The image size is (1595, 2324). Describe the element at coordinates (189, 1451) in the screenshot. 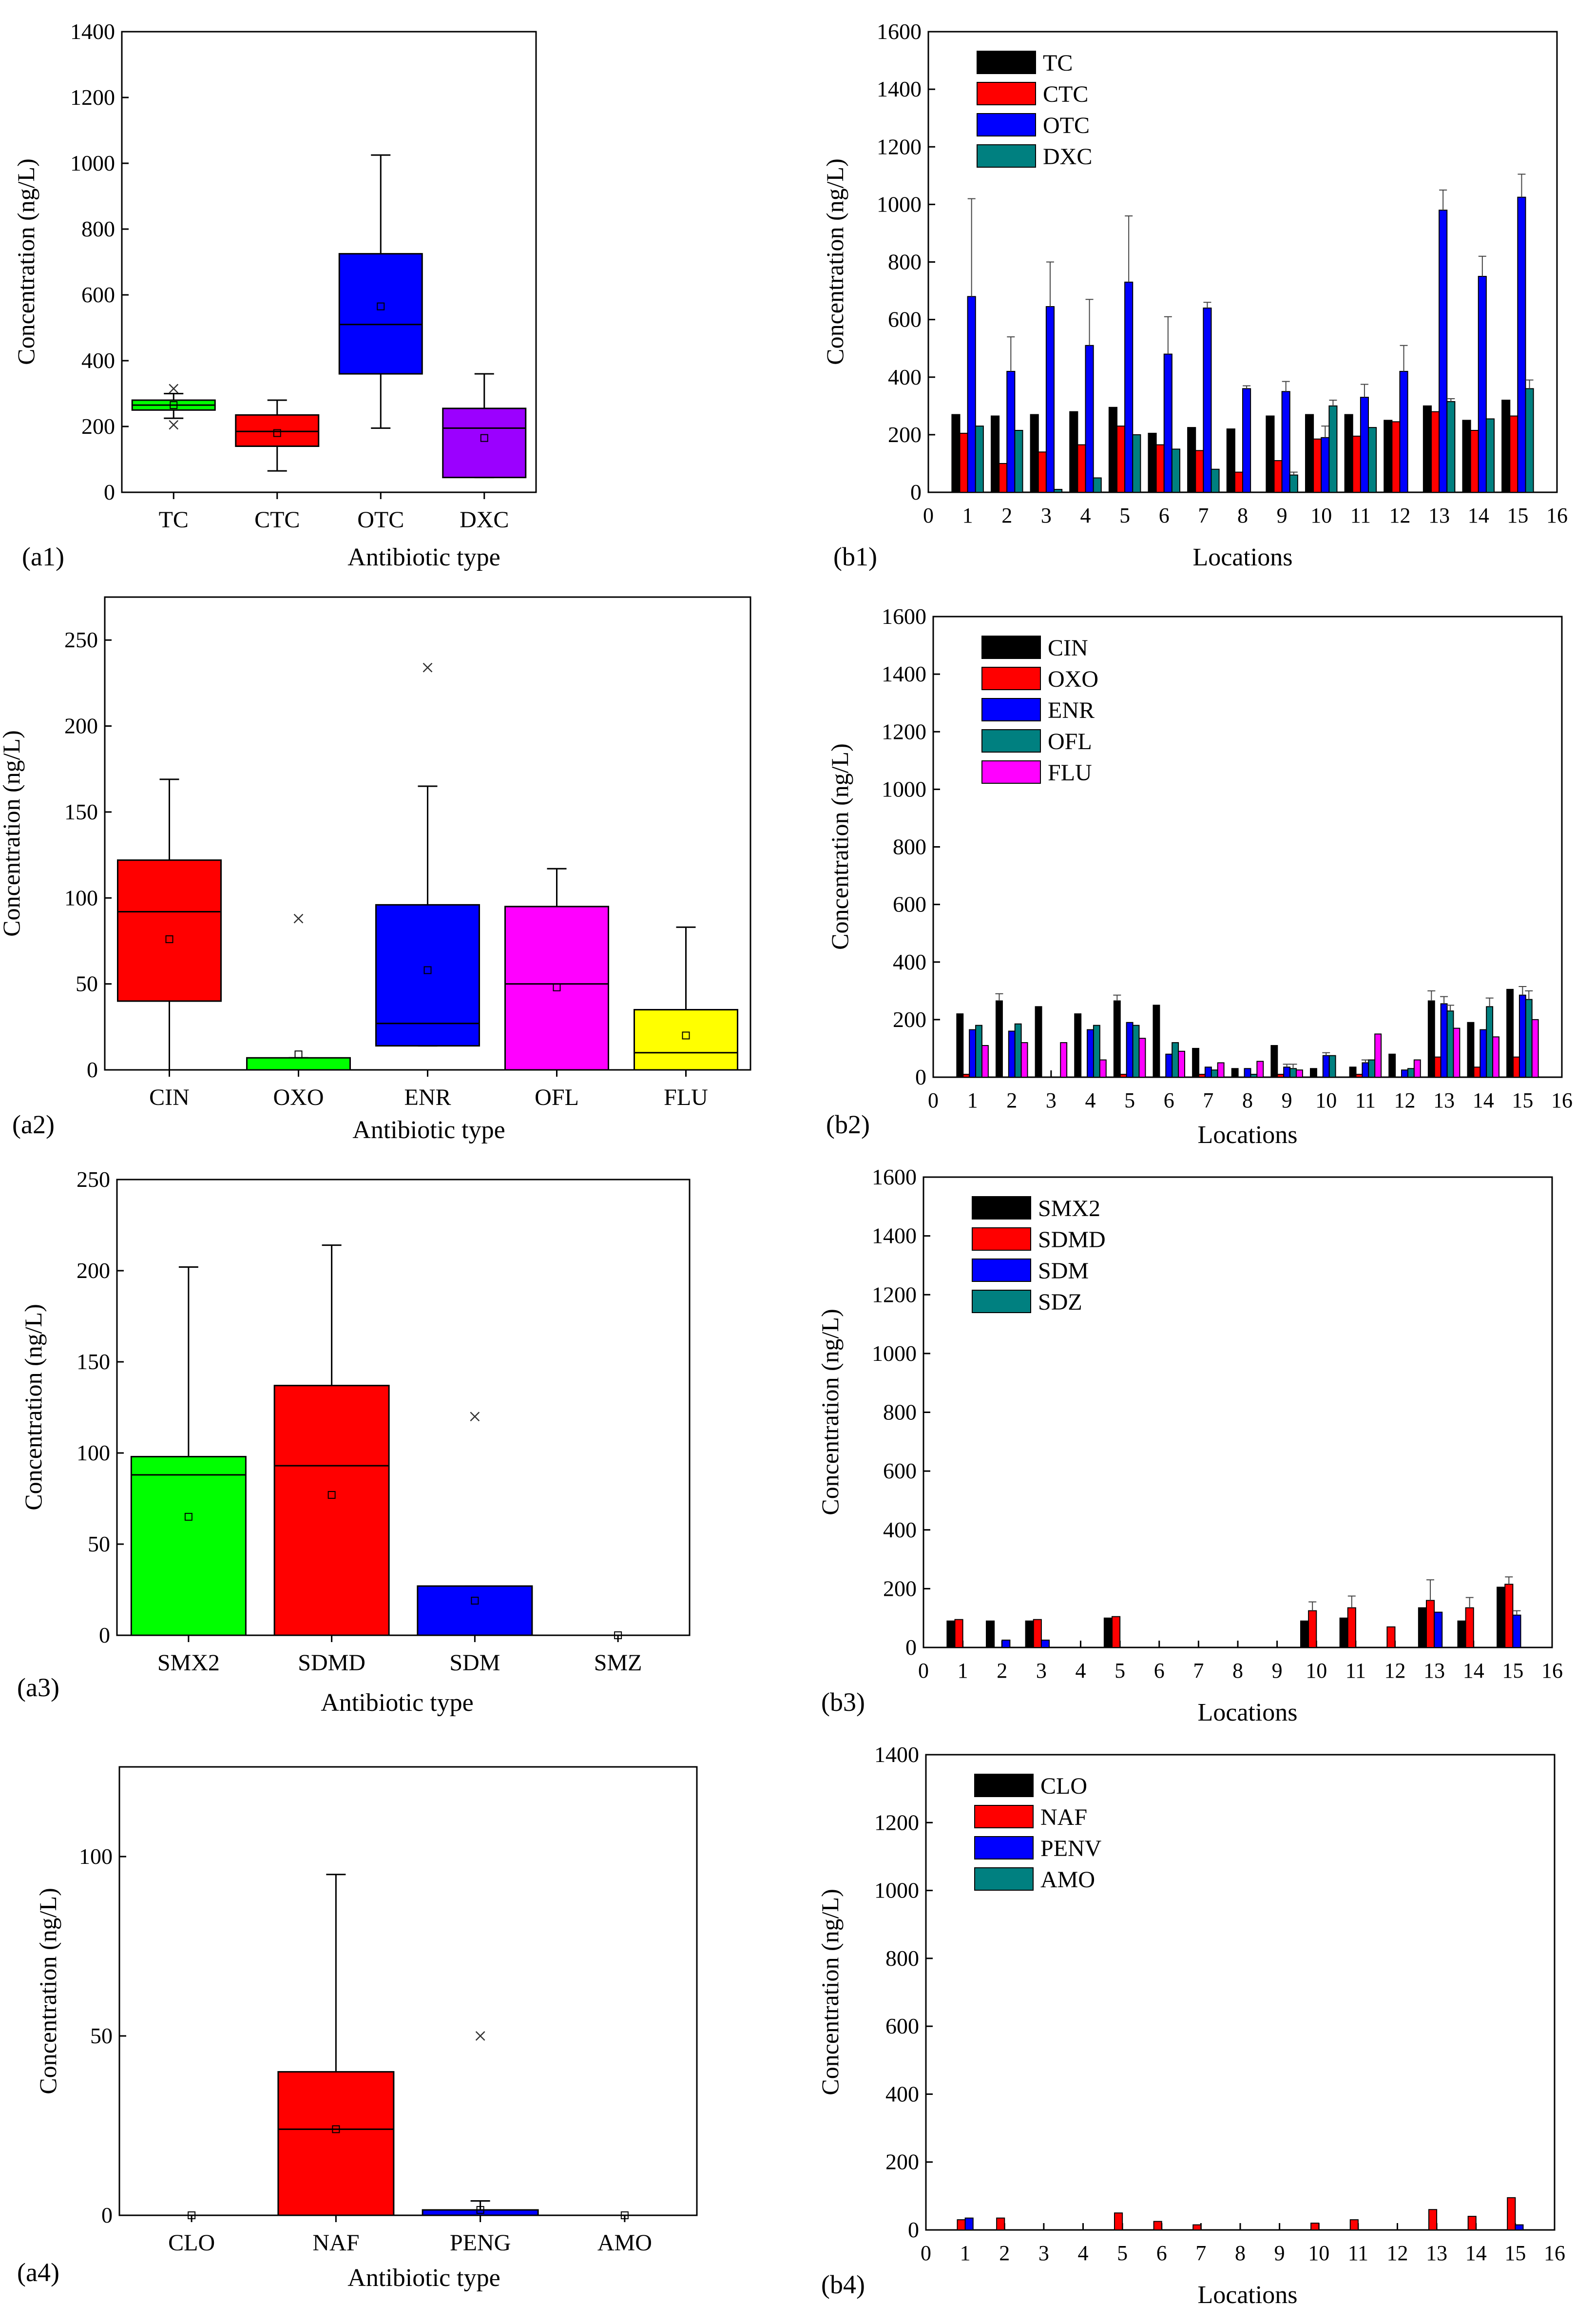

I see `box-SMX2` at that location.